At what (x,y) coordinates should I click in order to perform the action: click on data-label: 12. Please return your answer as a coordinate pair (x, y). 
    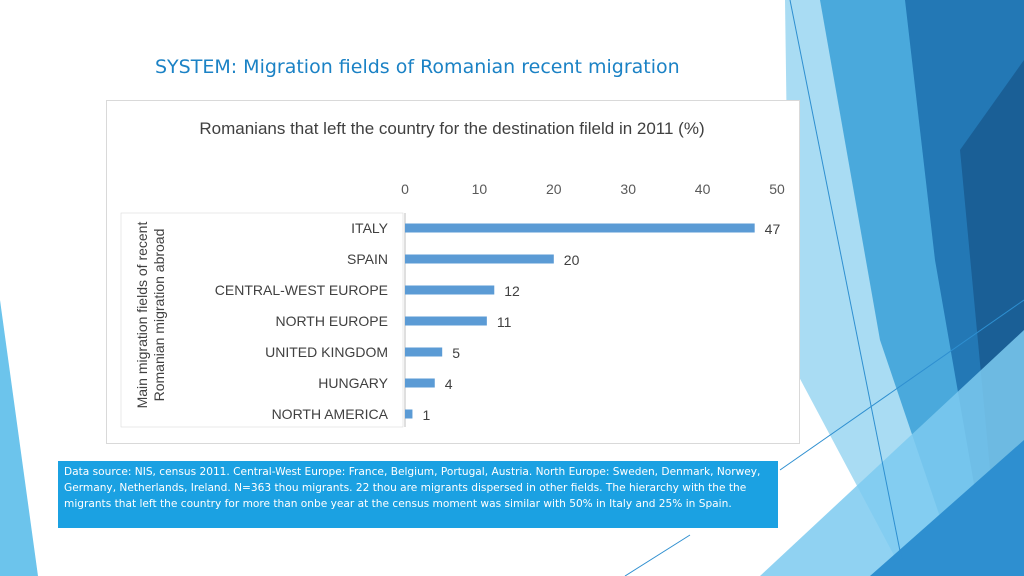
    Looking at the image, I should click on (512, 291).